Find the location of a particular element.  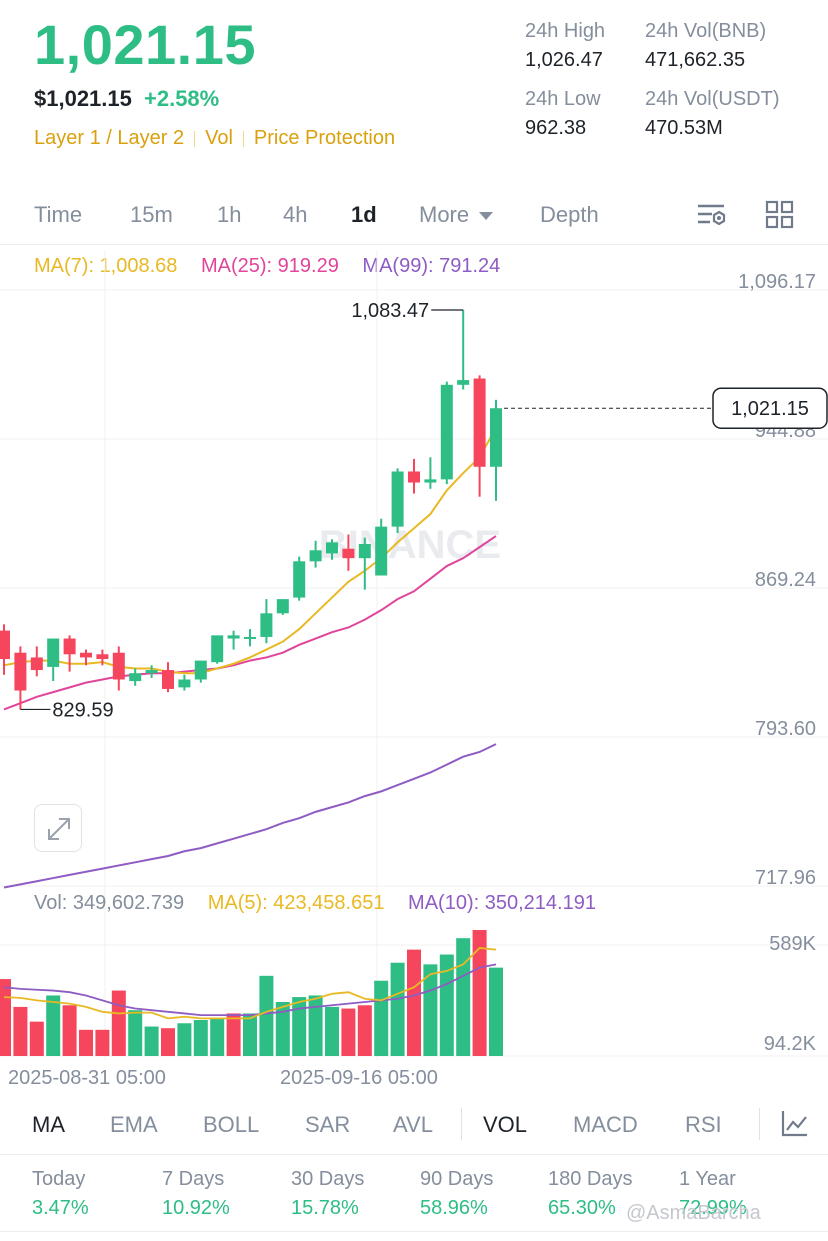

vol-ma10-label: MA(10): 350,214.191 is located at coordinates (502, 903).